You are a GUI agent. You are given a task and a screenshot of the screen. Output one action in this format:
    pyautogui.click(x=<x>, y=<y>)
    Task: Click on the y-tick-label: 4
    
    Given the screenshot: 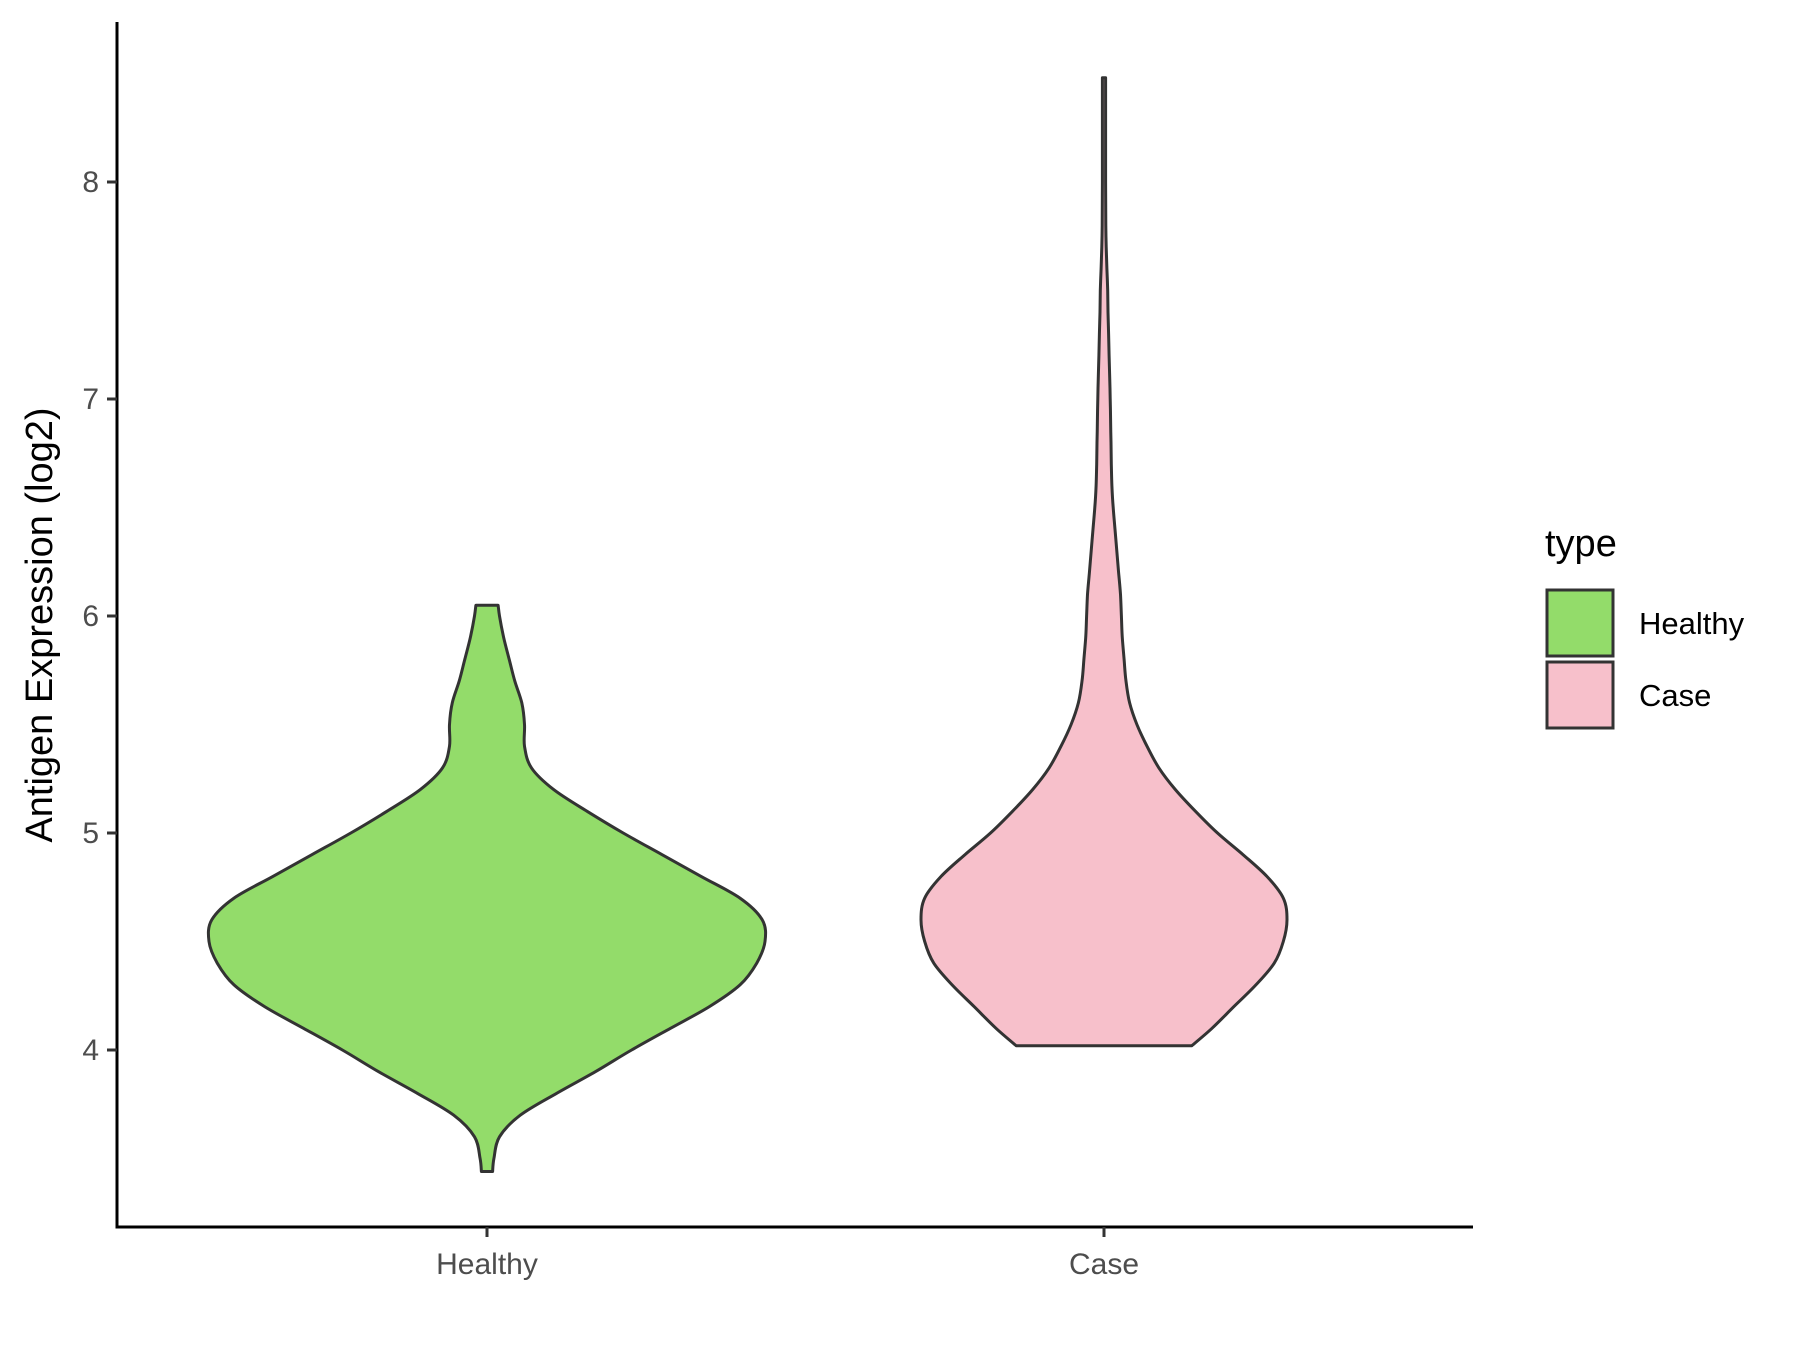 What is the action you would take?
    pyautogui.click(x=90, y=1050)
    